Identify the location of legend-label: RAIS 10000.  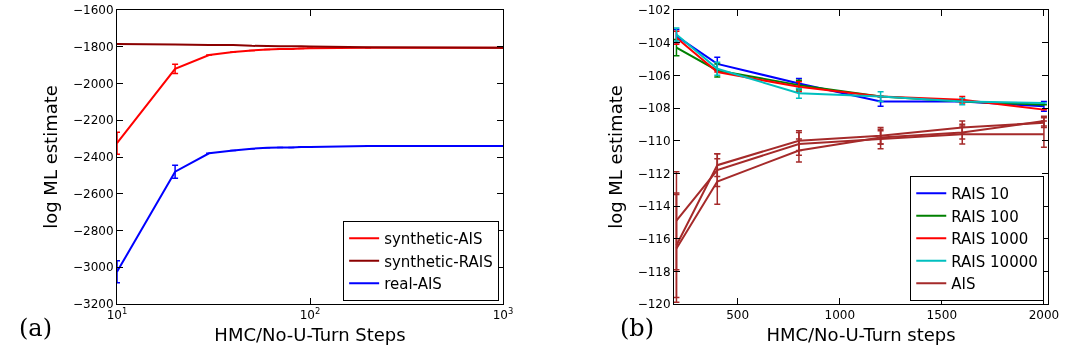
(994, 261).